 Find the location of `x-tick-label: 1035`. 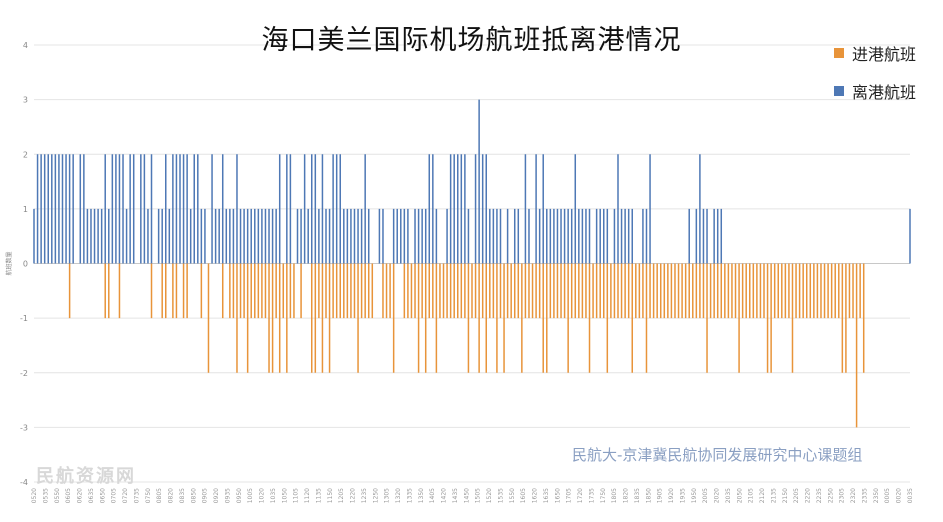

x-tick-label: 1035 is located at coordinates (273, 495).